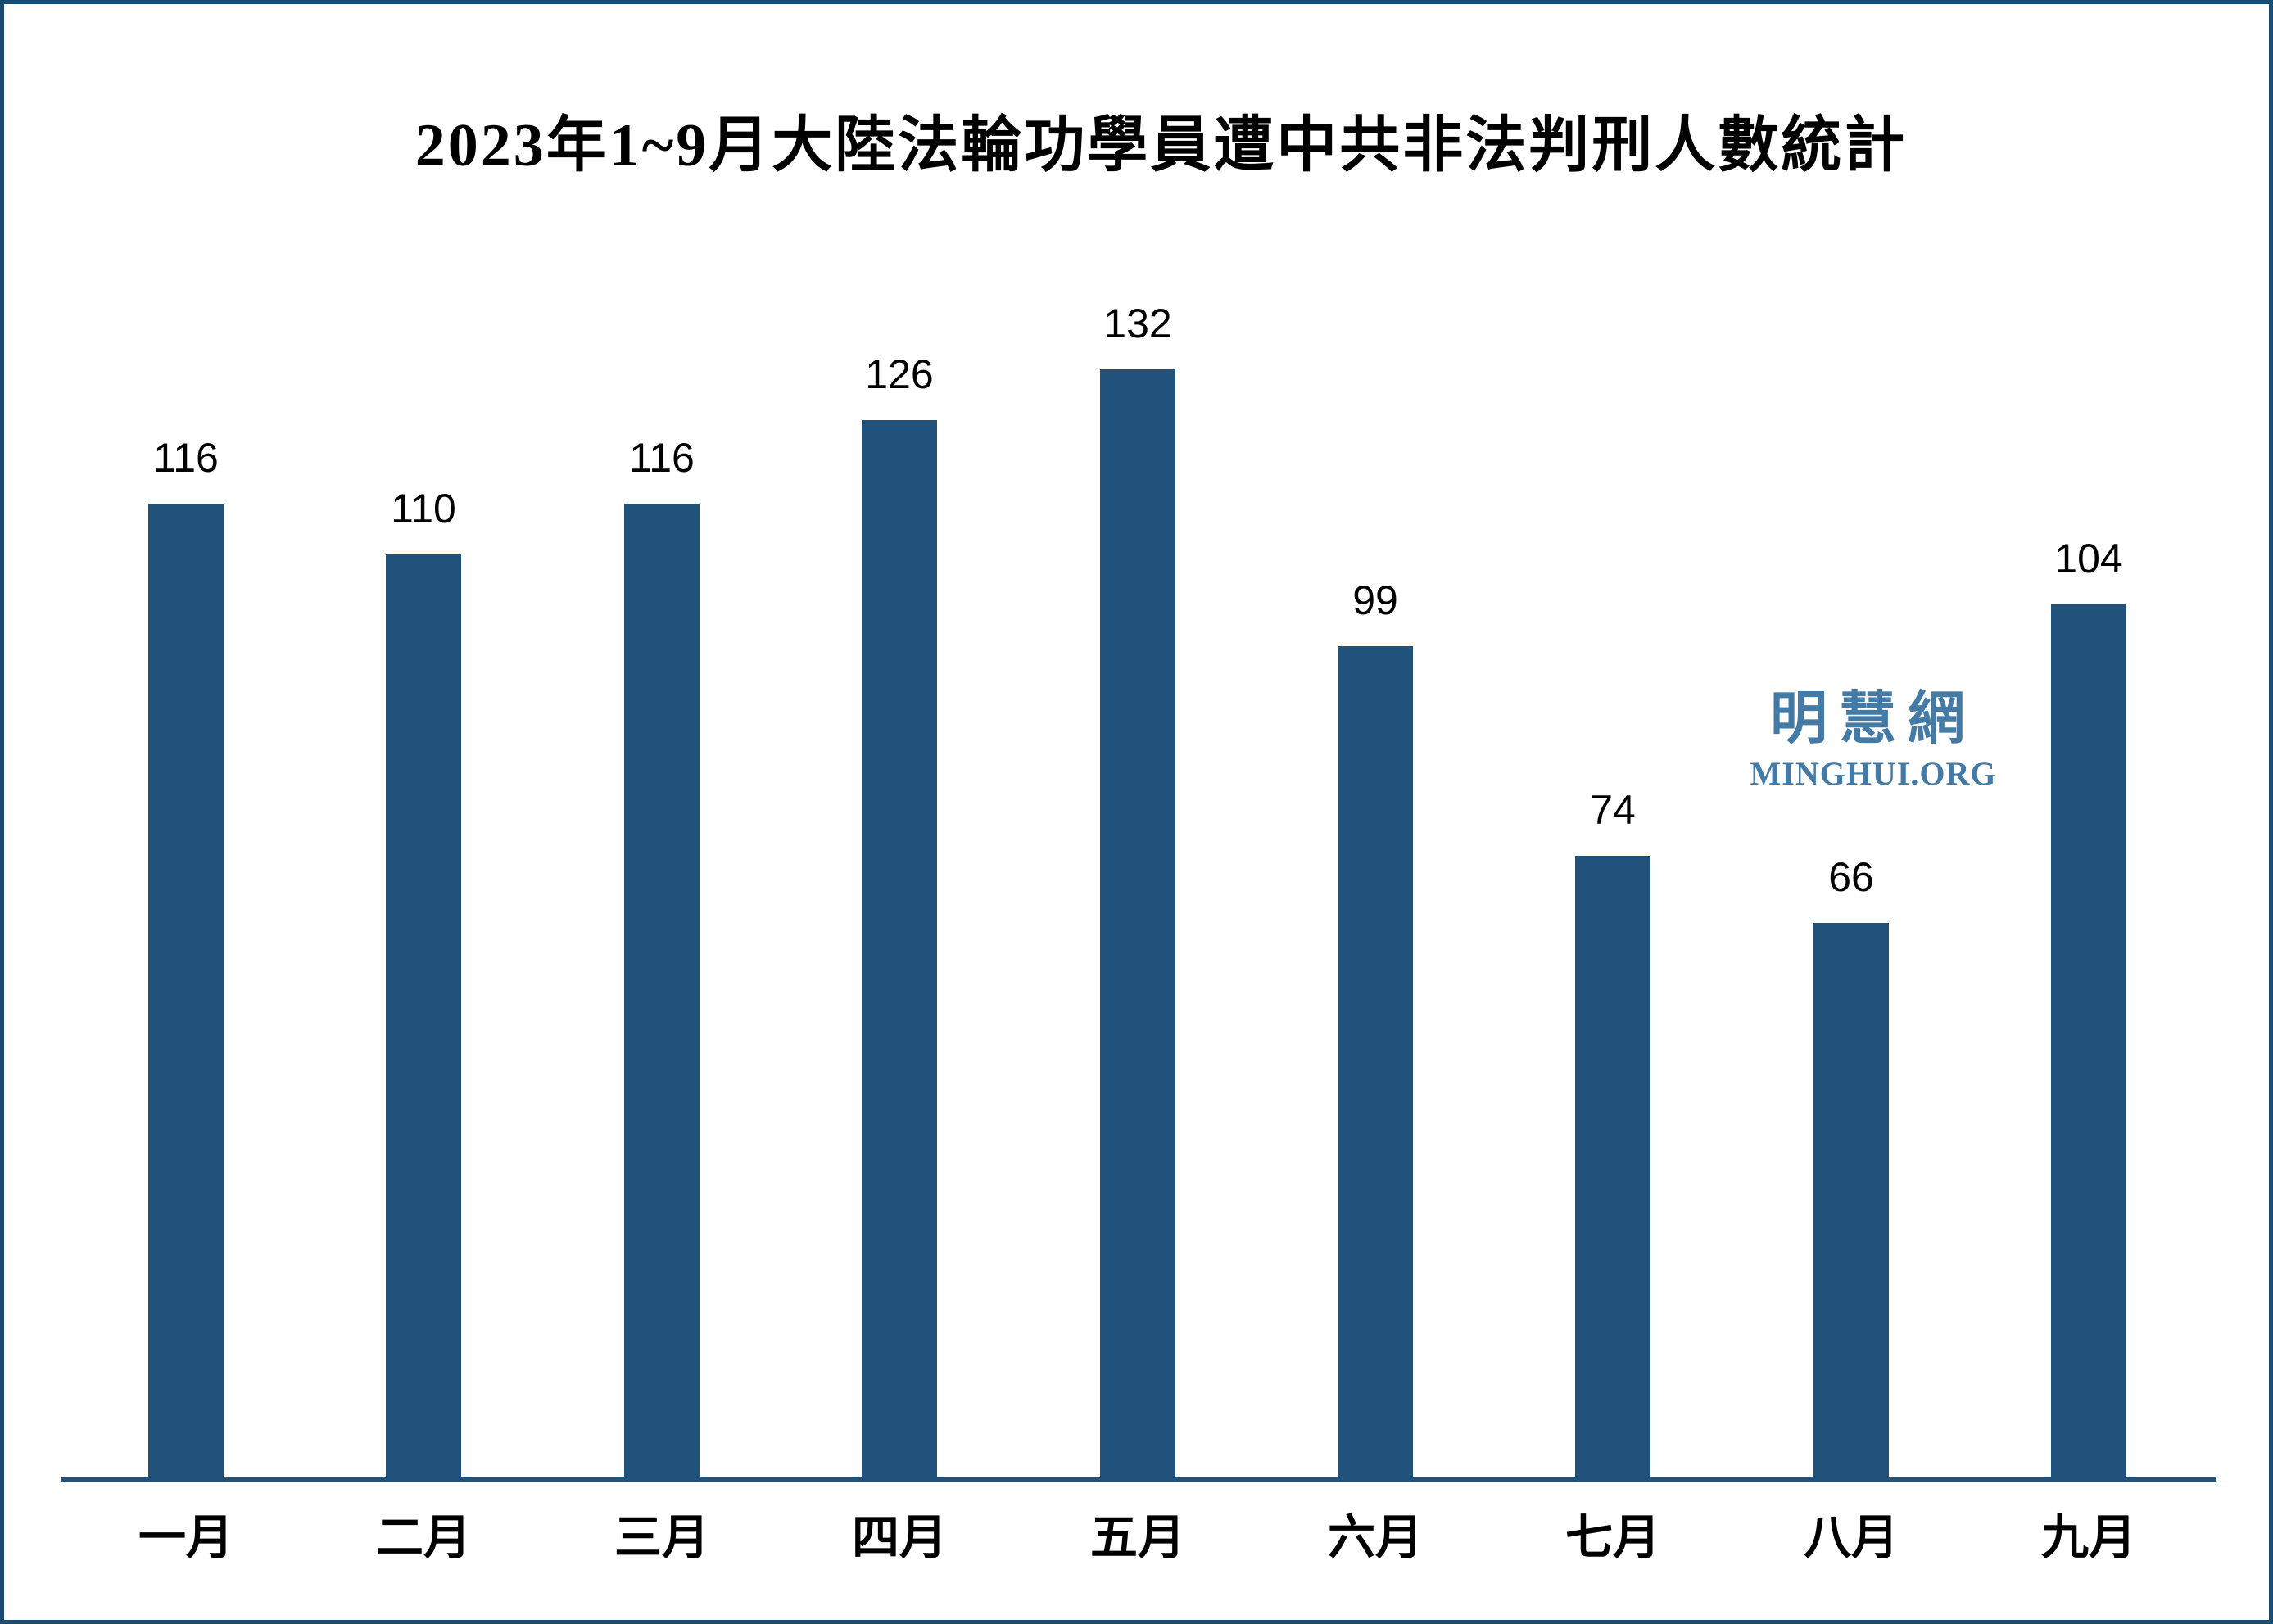 The width and height of the screenshot is (2273, 1624). What do you see at coordinates (1873, 773) in the screenshot?
I see `watermark-latin-text: MINGHUI.ORG` at bounding box center [1873, 773].